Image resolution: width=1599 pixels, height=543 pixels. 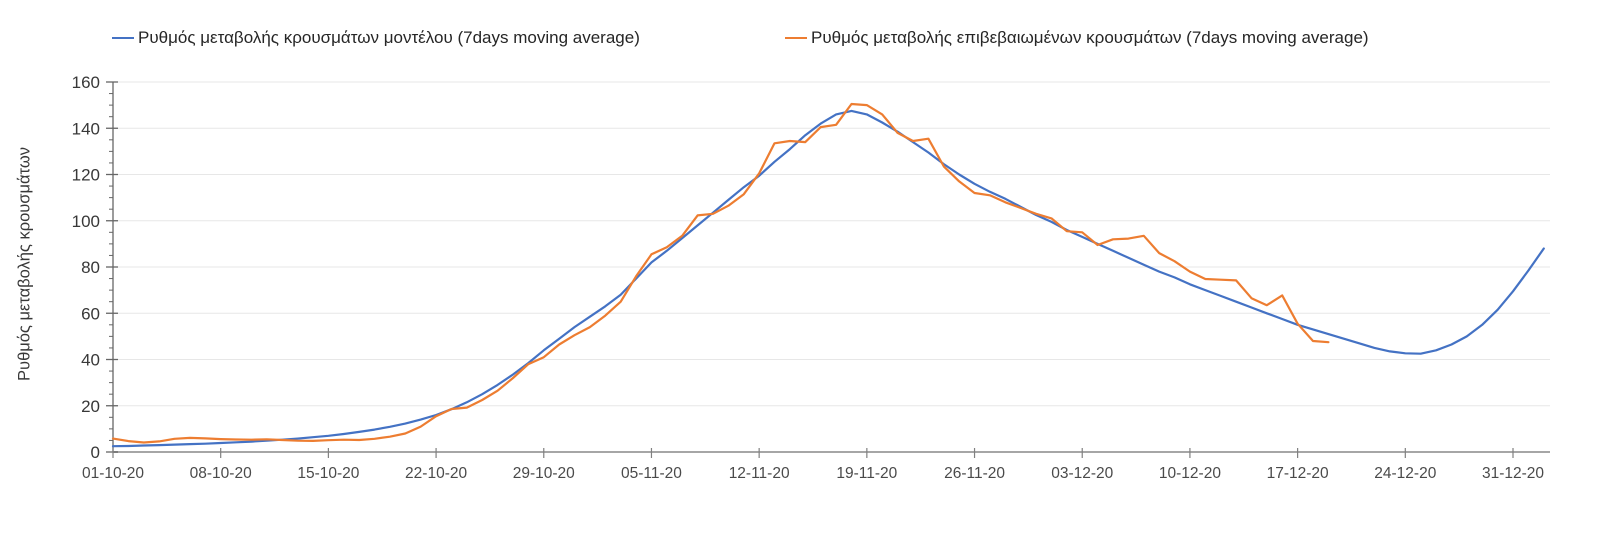 What do you see at coordinates (95, 452) in the screenshot?
I see `y-tick-label: 0` at bounding box center [95, 452].